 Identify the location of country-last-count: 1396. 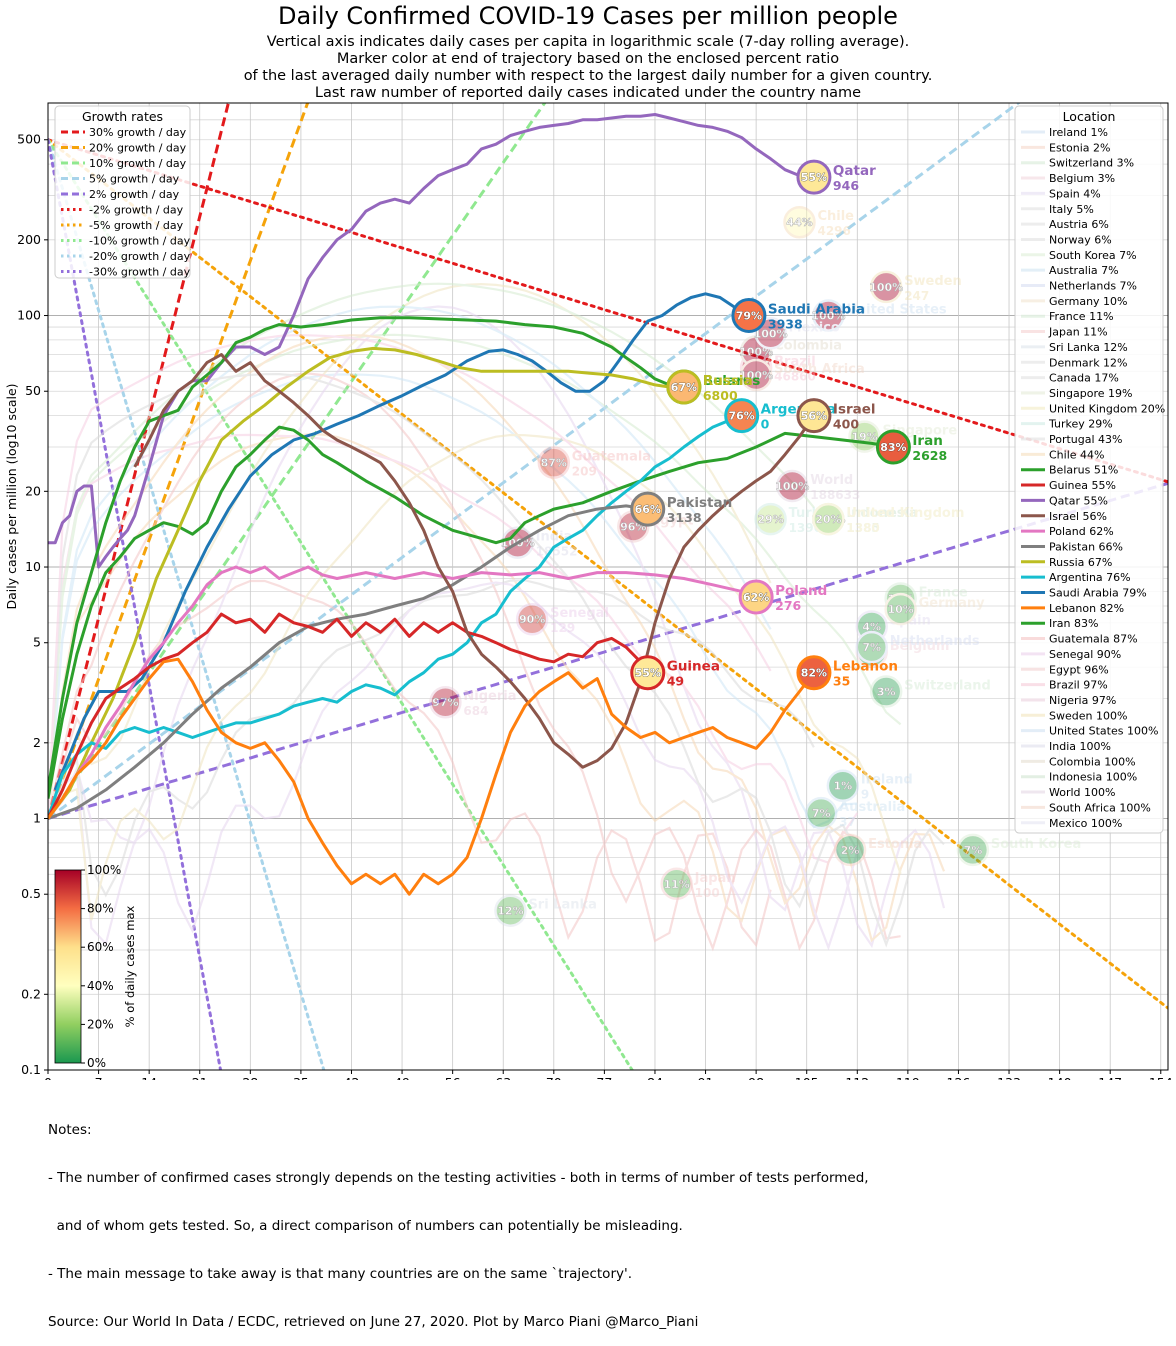
(805, 528).